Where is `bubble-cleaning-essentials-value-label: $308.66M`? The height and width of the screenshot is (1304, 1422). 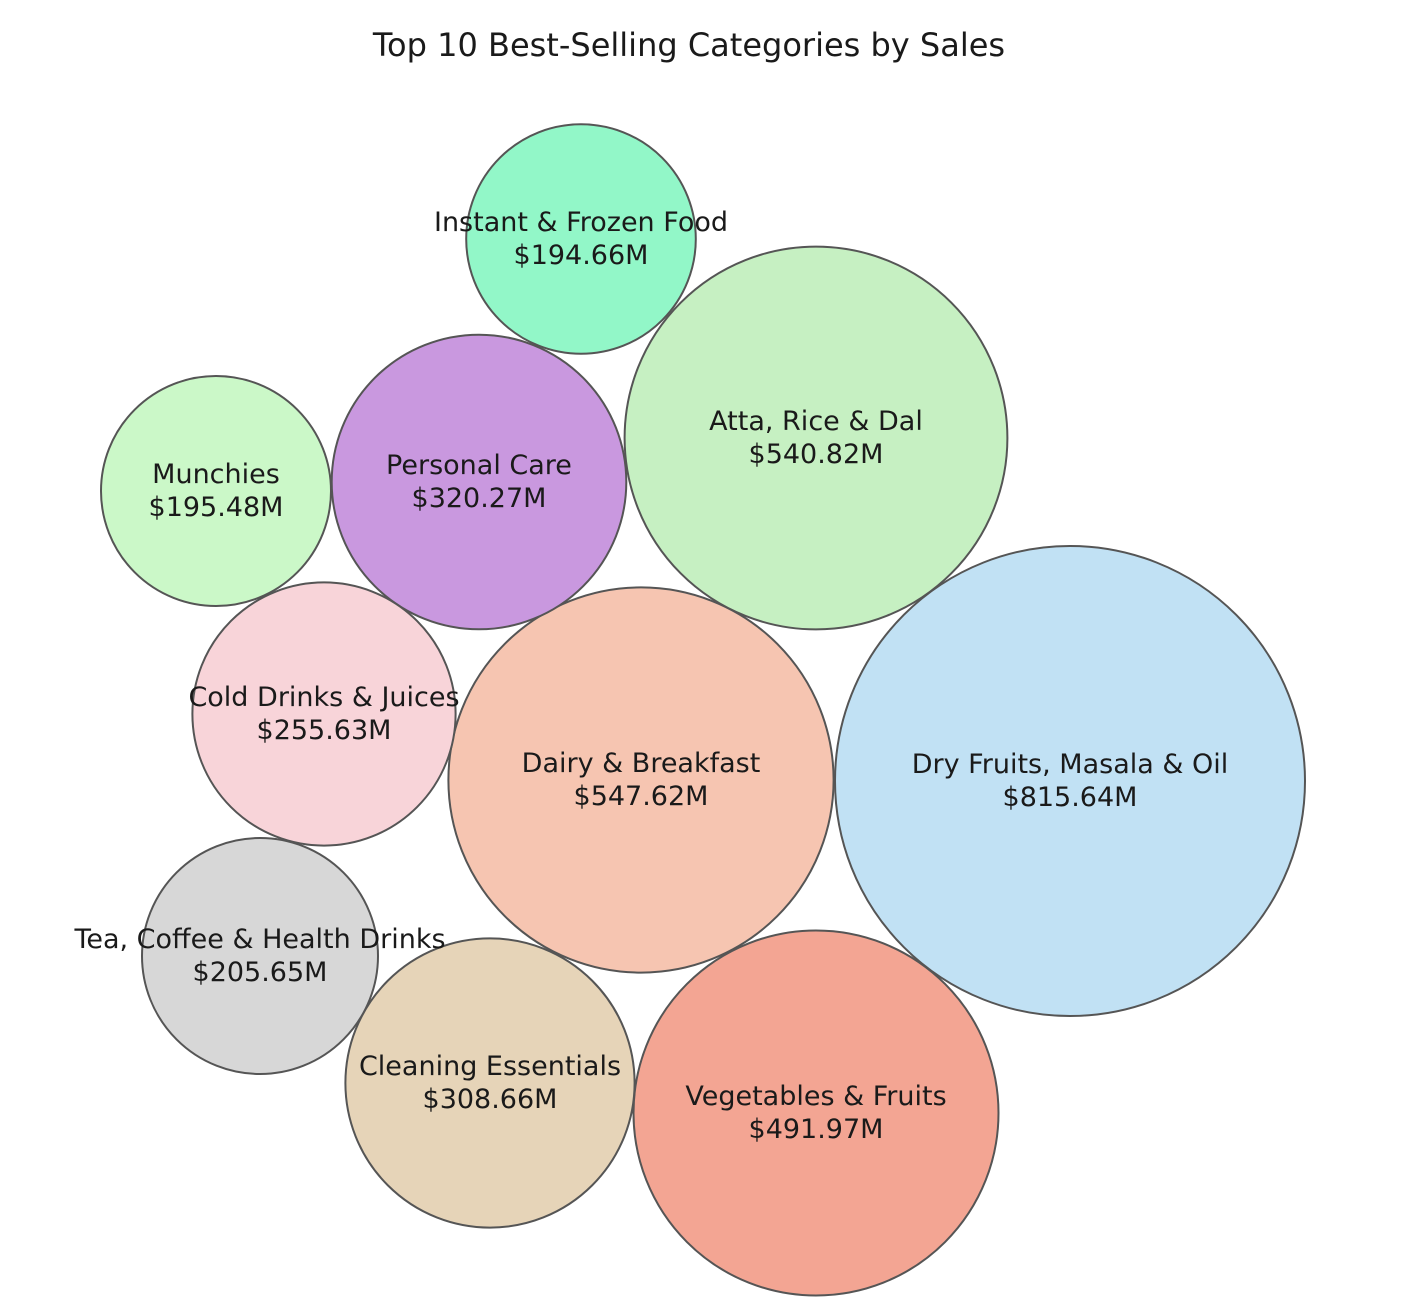 bubble-cleaning-essentials-value-label: $308.66M is located at coordinates (490, 1099).